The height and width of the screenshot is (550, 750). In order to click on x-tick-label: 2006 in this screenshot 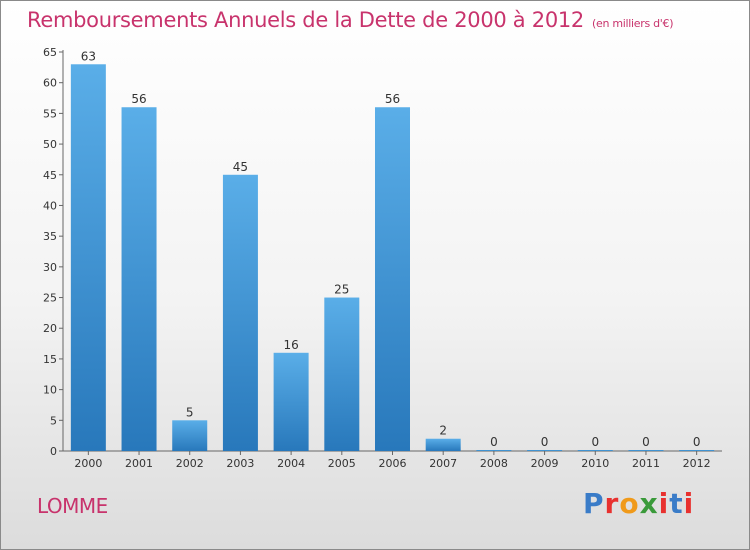, I will do `click(393, 463)`.